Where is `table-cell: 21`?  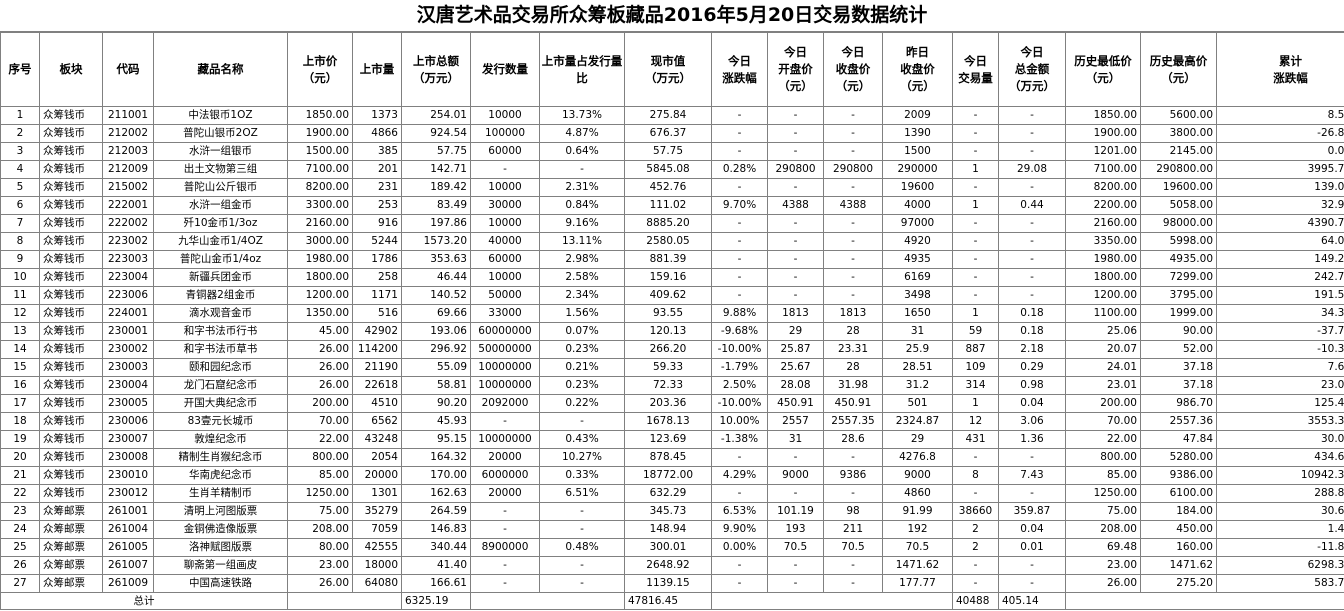 table-cell: 21 is located at coordinates (20, 475).